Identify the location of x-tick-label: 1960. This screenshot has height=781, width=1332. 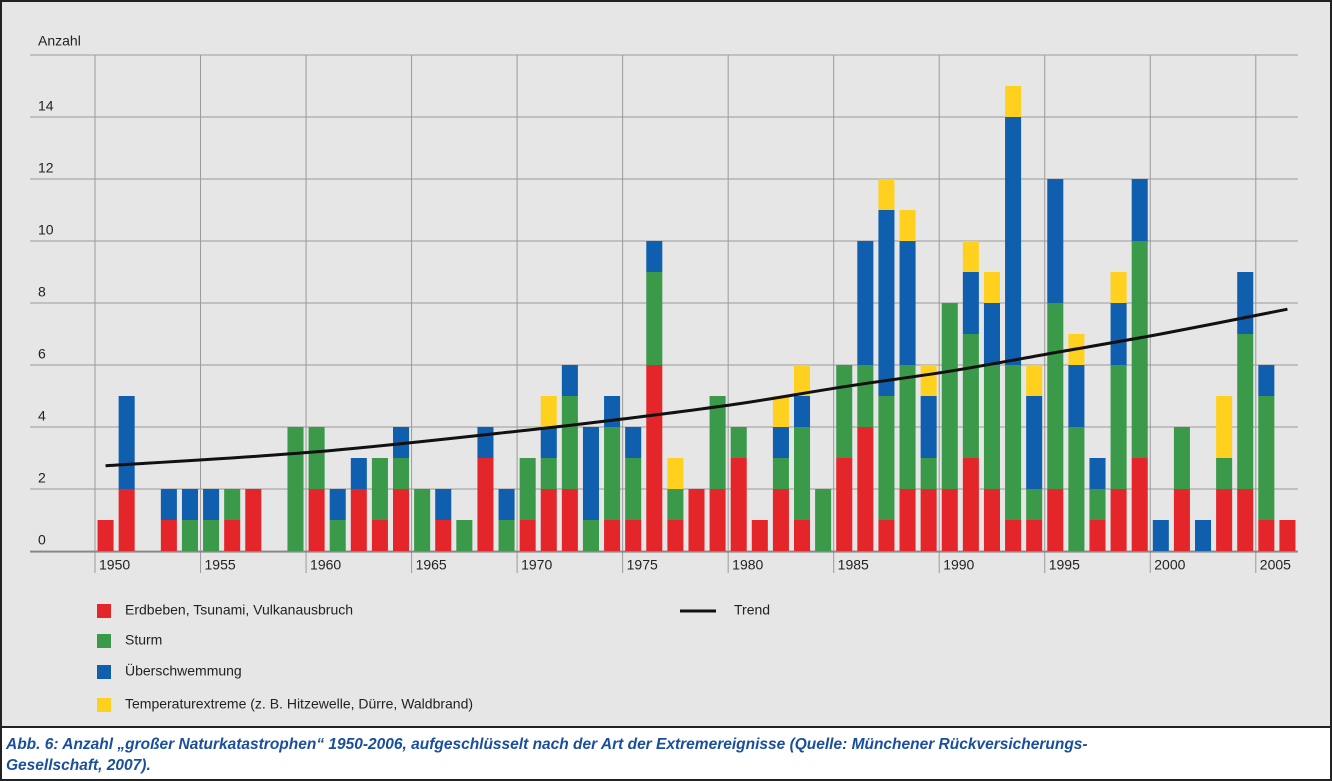
(325, 565).